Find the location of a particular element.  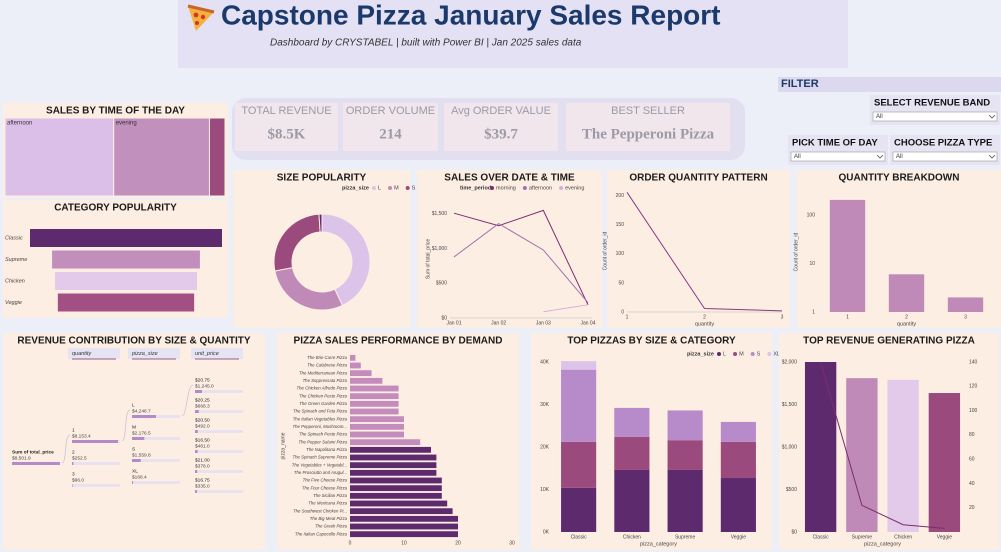

kpi-value: 214 is located at coordinates (390, 134).